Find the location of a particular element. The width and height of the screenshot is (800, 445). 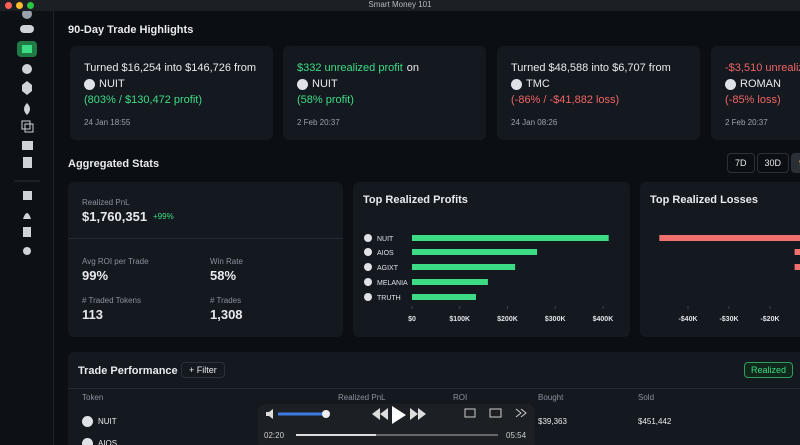

headline-text: -$3,510 unrealized is located at coordinates (762, 68).